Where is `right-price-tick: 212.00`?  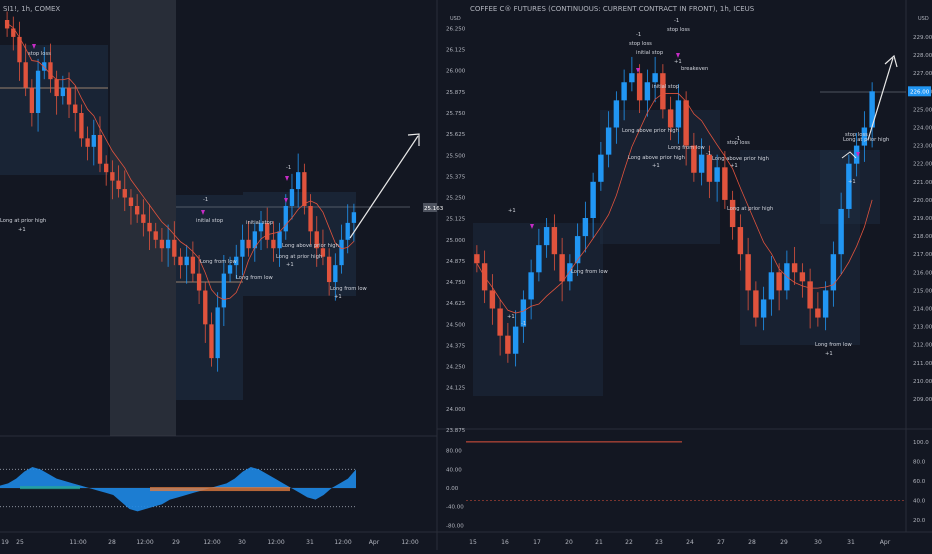
right-price-tick: 212.00 is located at coordinates (922, 346).